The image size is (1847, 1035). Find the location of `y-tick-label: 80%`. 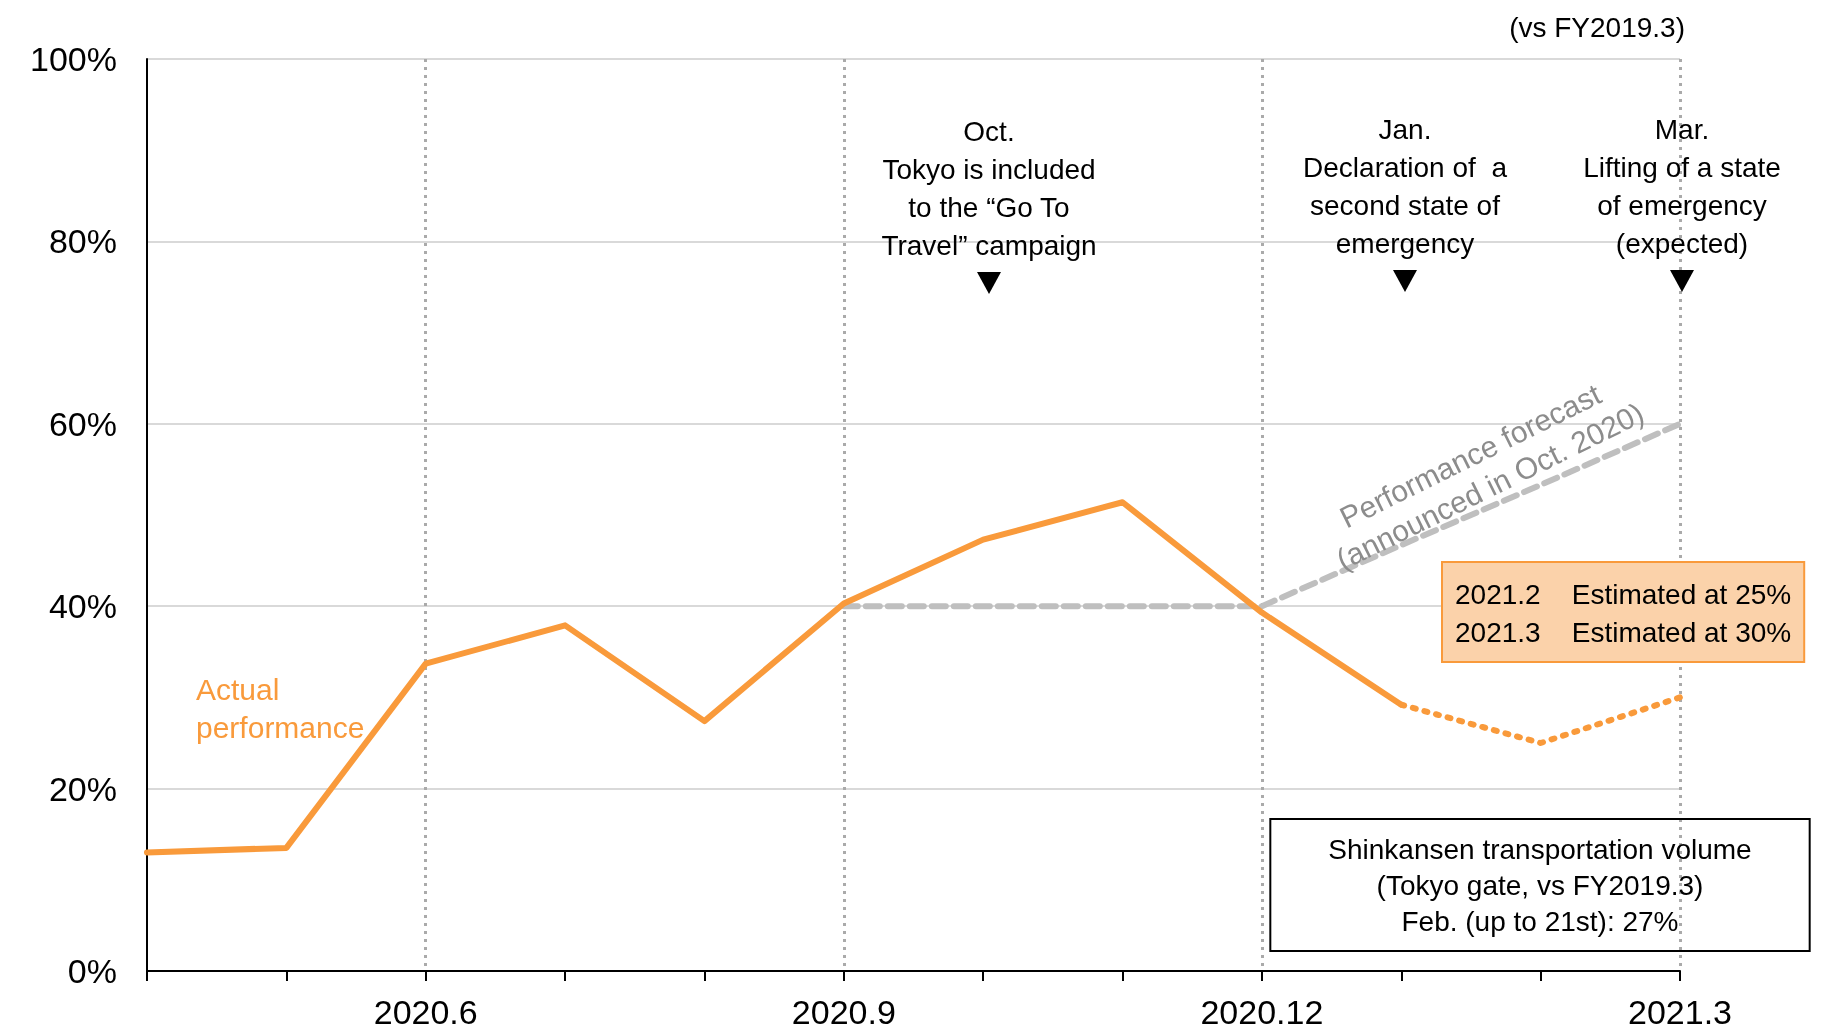

y-tick-label: 80% is located at coordinates (82, 241).